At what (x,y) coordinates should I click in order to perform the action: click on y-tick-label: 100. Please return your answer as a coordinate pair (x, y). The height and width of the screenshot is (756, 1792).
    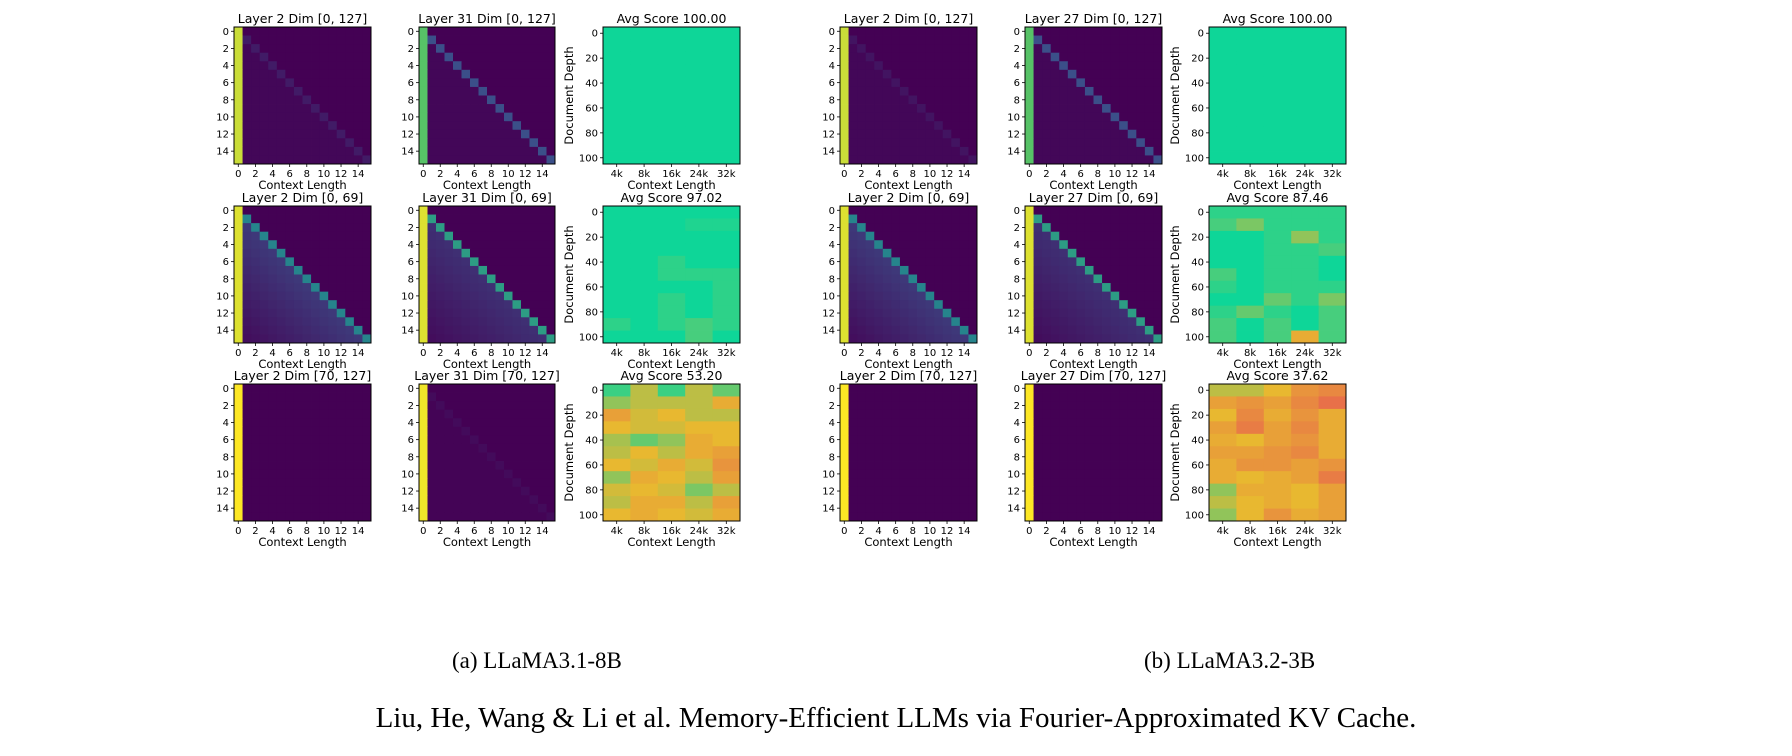
    Looking at the image, I should click on (588, 337).